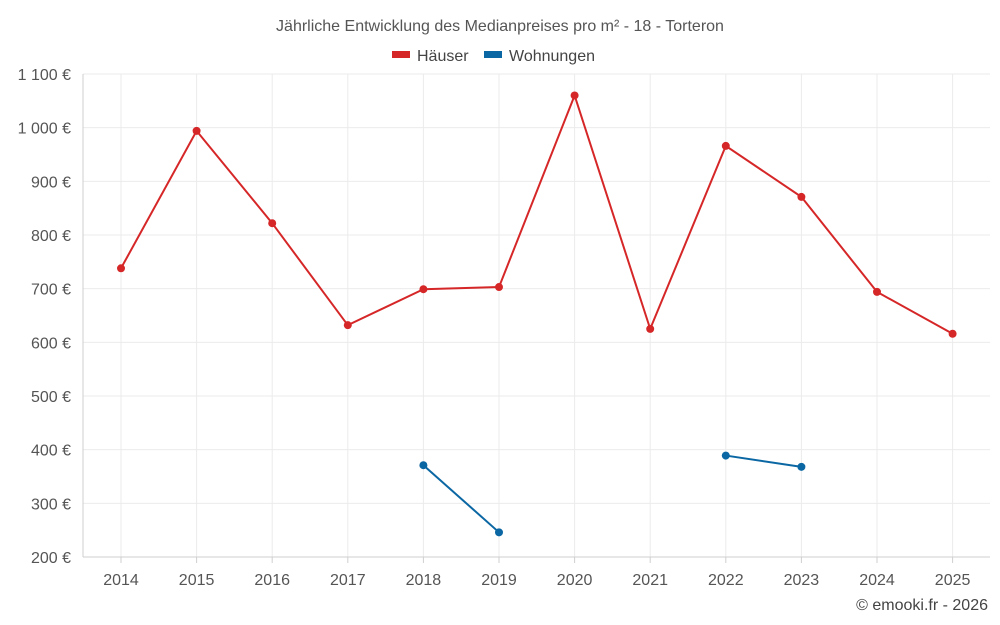  Describe the element at coordinates (499, 580) in the screenshot. I see `x-tick-label: 2019` at that location.